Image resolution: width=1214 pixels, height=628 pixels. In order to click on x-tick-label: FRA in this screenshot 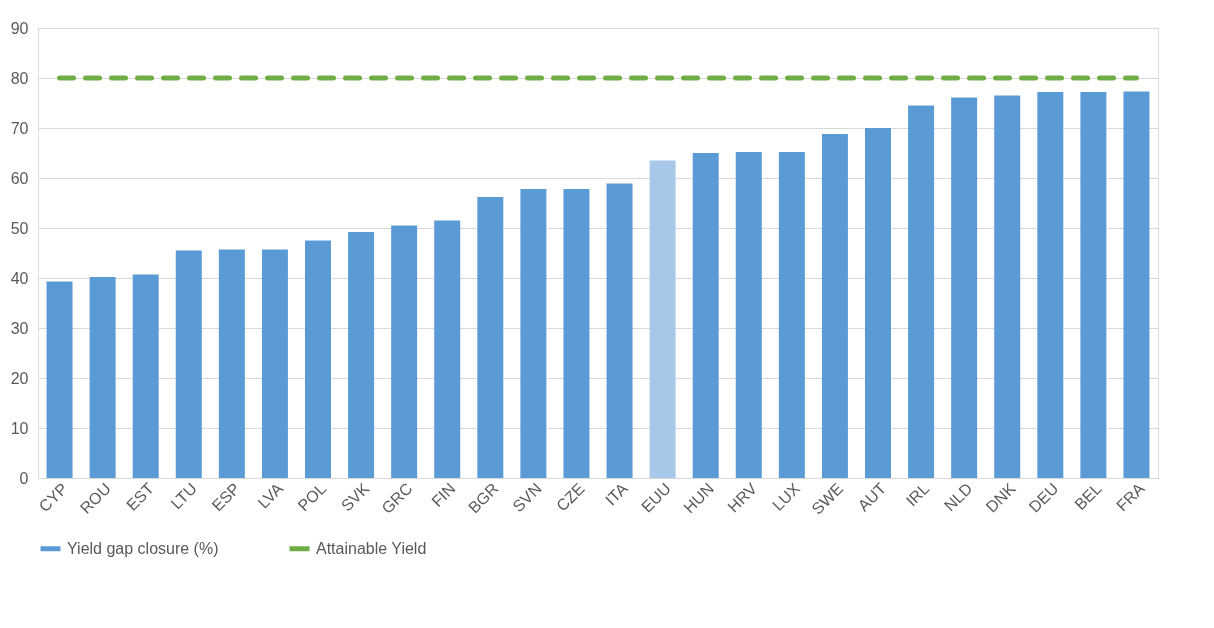, I will do `click(1131, 497)`.